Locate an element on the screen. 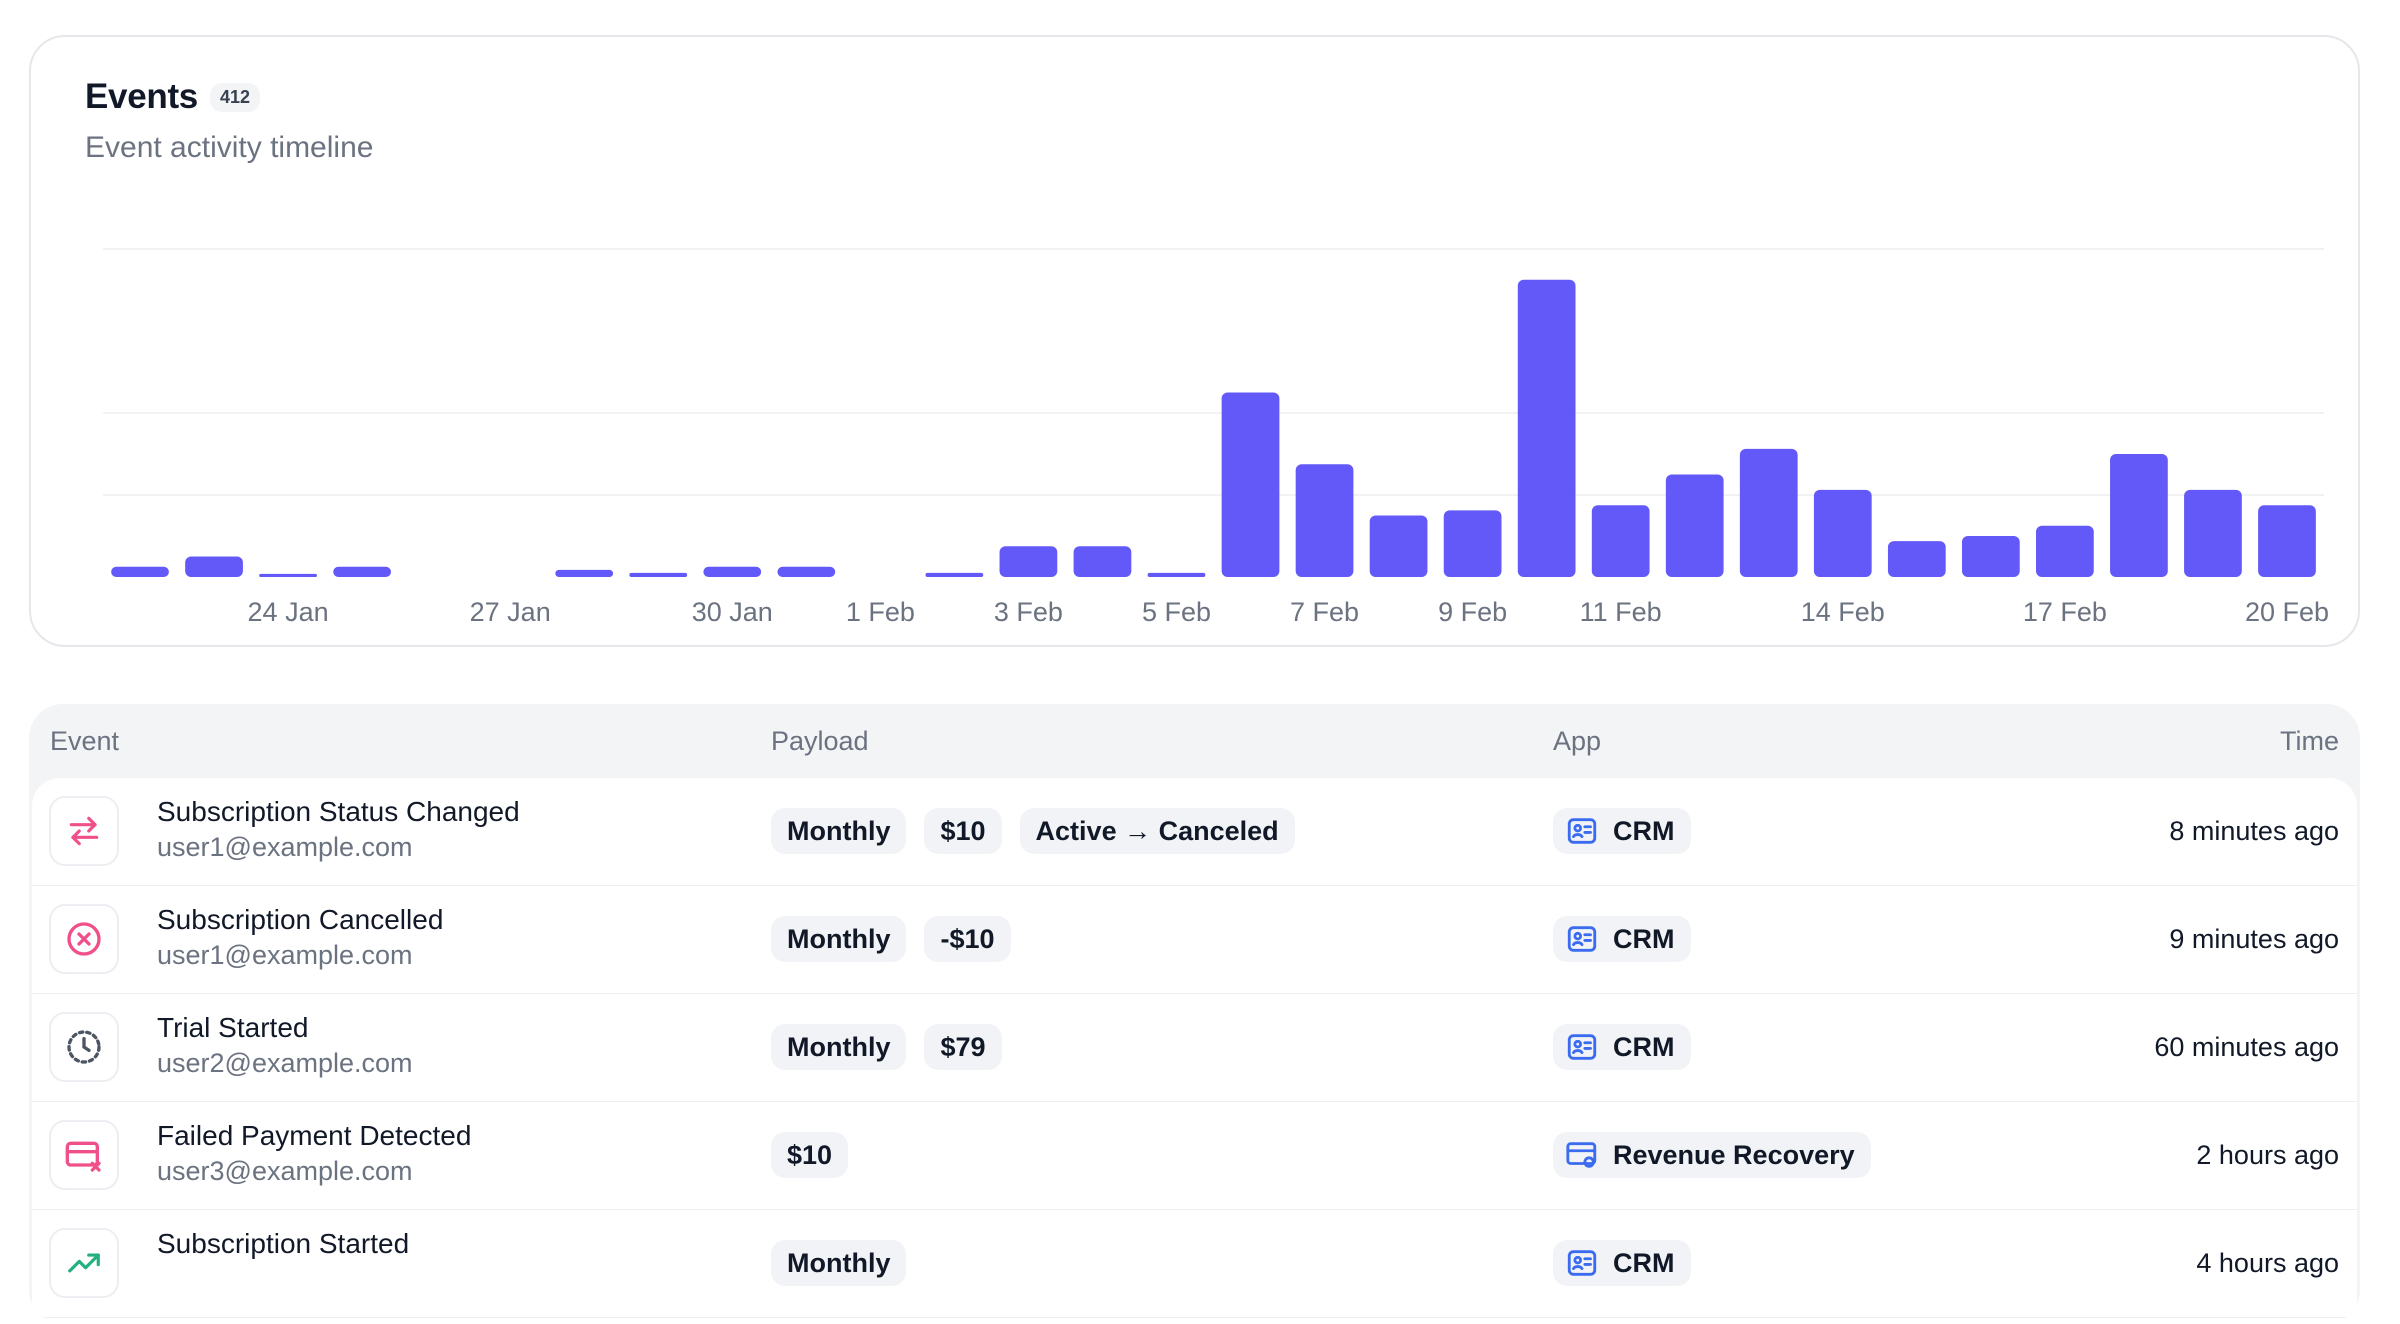 The width and height of the screenshot is (2400, 1324). x-tick-label: 14 Feb is located at coordinates (1843, 612).